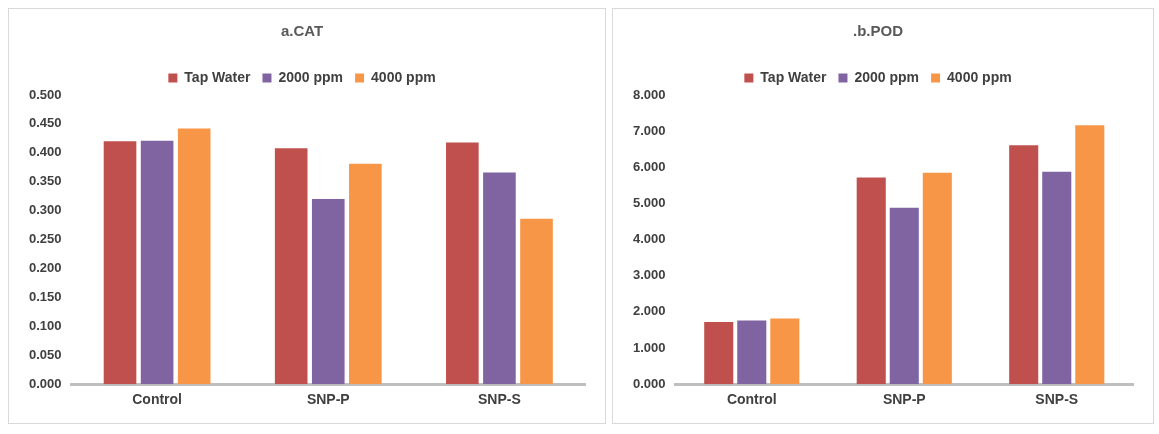 This screenshot has width=1159, height=434. What do you see at coordinates (649, 275) in the screenshot?
I see `y-tick-label: 3.000` at bounding box center [649, 275].